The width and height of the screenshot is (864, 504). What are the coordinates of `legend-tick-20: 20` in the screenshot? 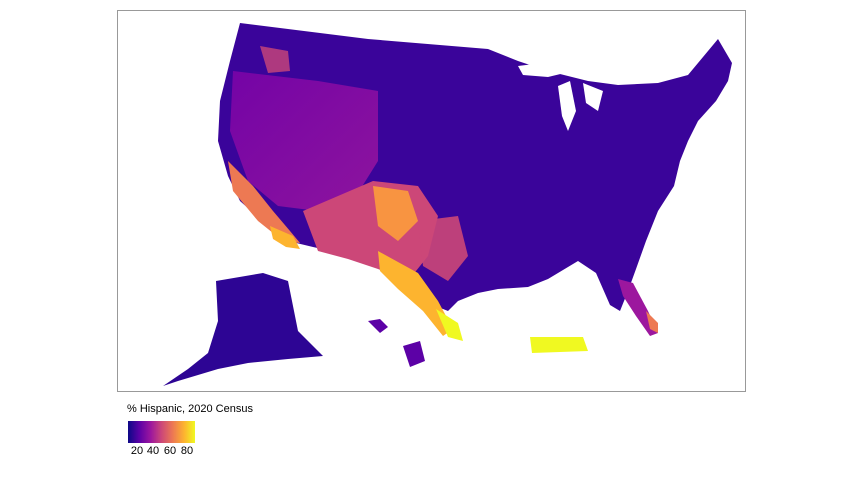 It's located at (137, 451).